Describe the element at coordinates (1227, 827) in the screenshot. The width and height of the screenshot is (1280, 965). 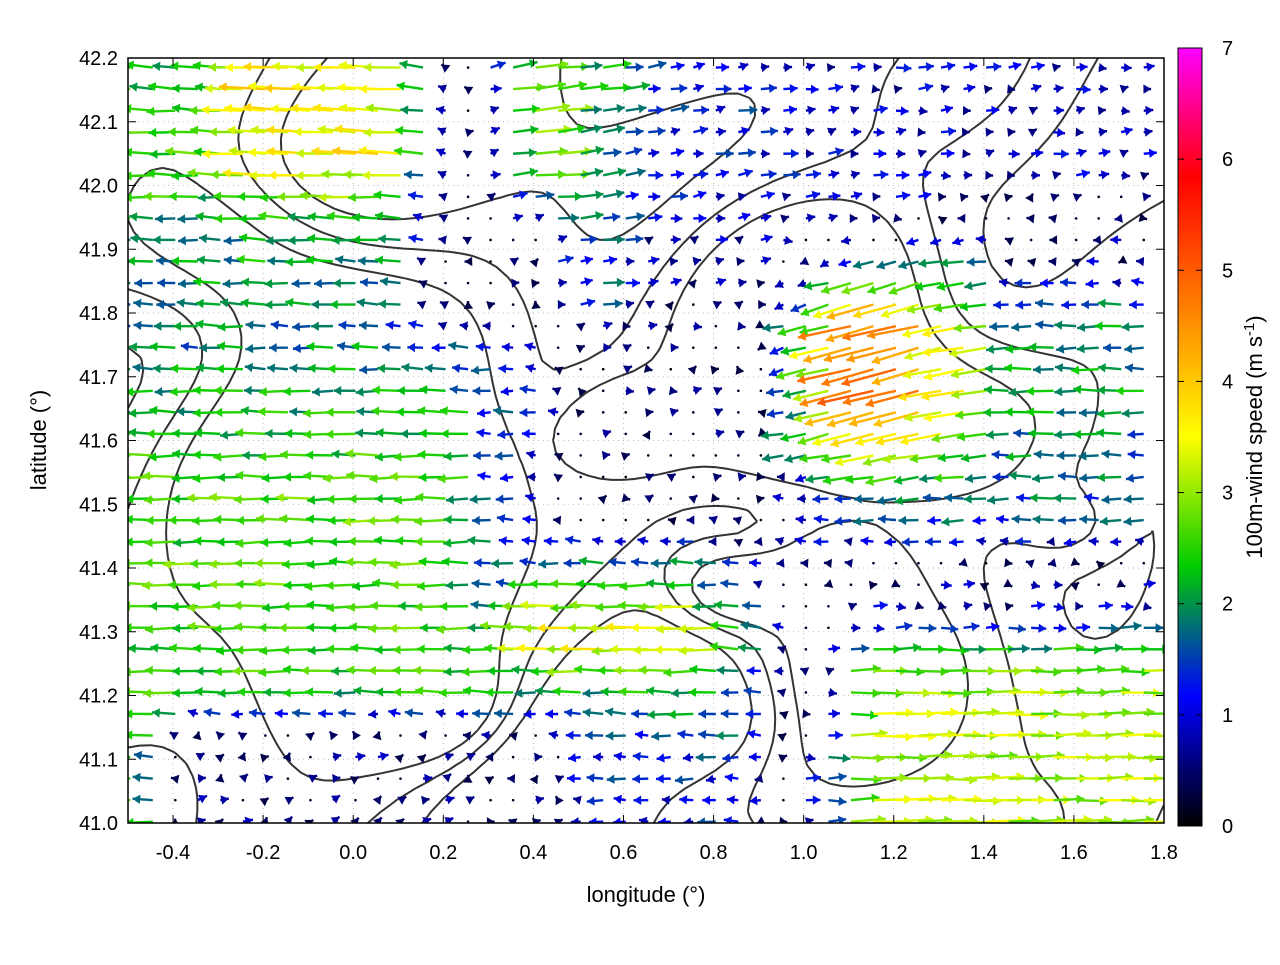
I see `colorbar-tick-label: 0` at that location.